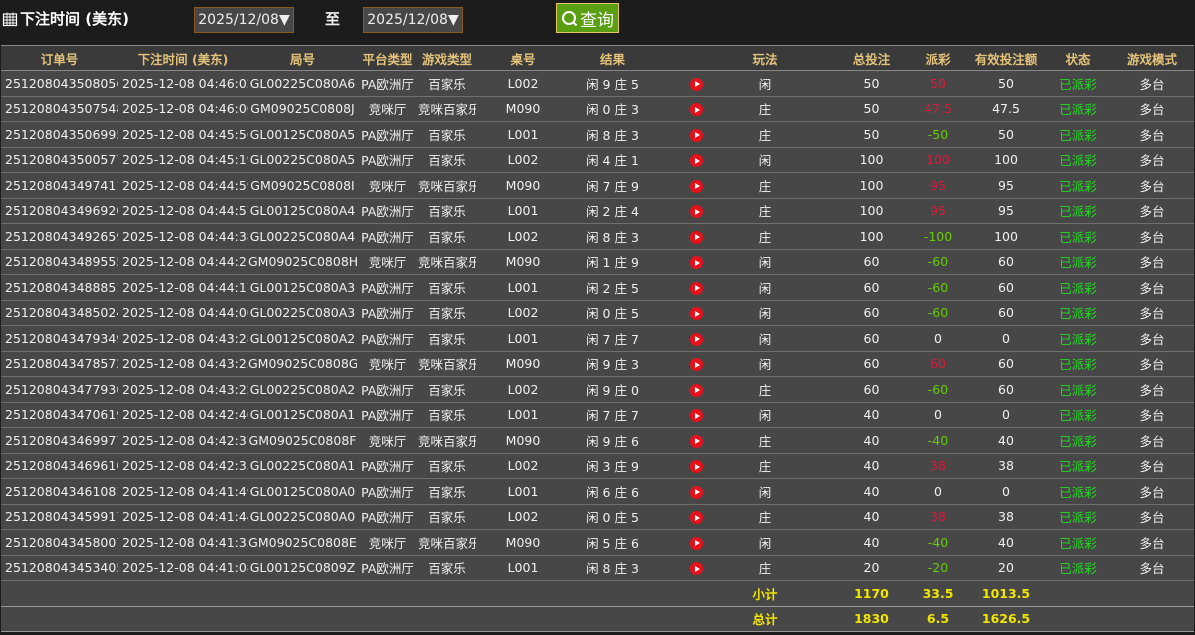  What do you see at coordinates (570, 18) in the screenshot?
I see `search-icon` at bounding box center [570, 18].